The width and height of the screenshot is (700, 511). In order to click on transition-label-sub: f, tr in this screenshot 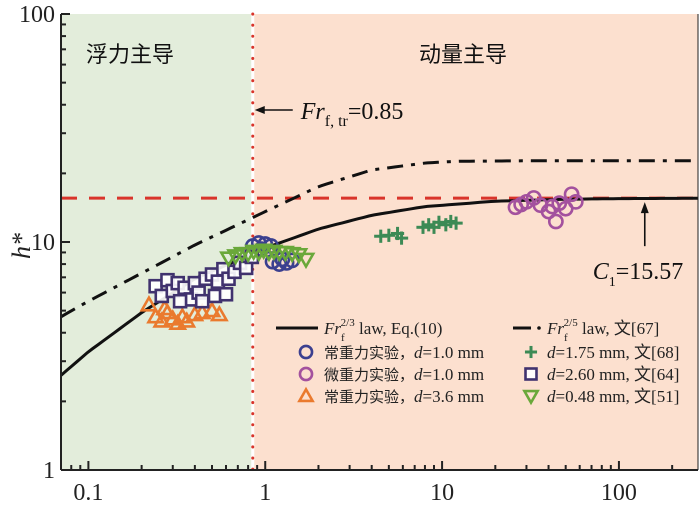, I will do `click(337, 121)`.